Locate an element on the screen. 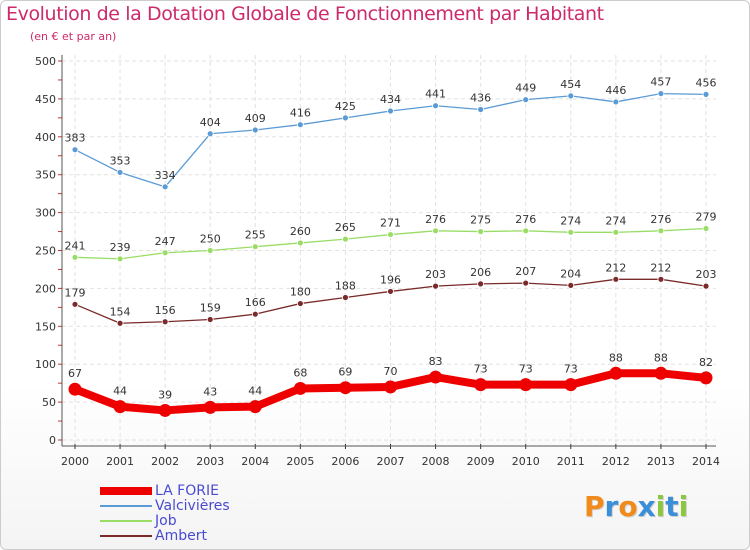  data-label-la-forie: 69 is located at coordinates (345, 372).